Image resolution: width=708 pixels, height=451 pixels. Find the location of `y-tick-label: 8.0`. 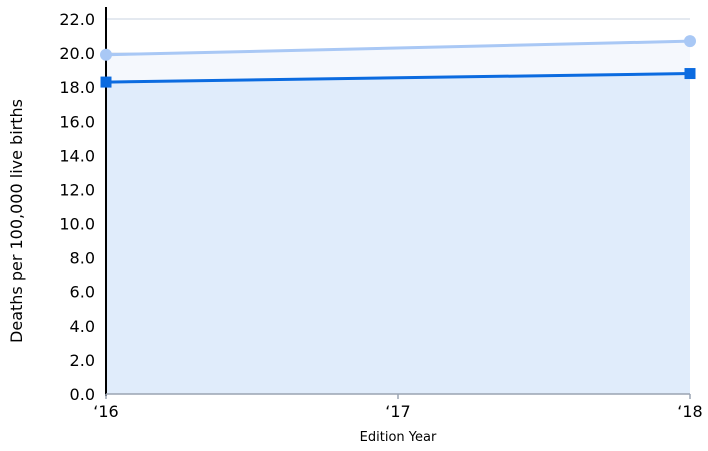

y-tick-label: 8.0 is located at coordinates (82, 258).